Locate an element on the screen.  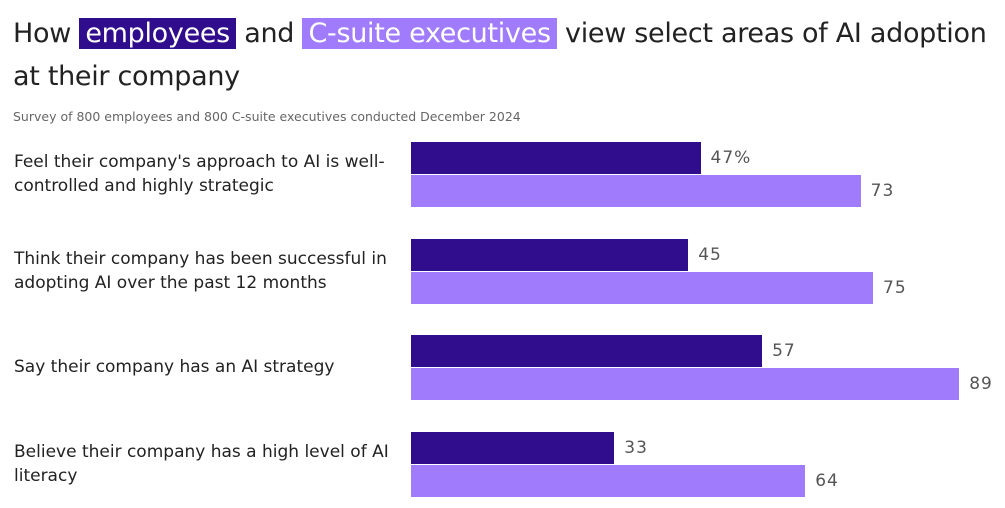
data-label: 64 is located at coordinates (827, 480).